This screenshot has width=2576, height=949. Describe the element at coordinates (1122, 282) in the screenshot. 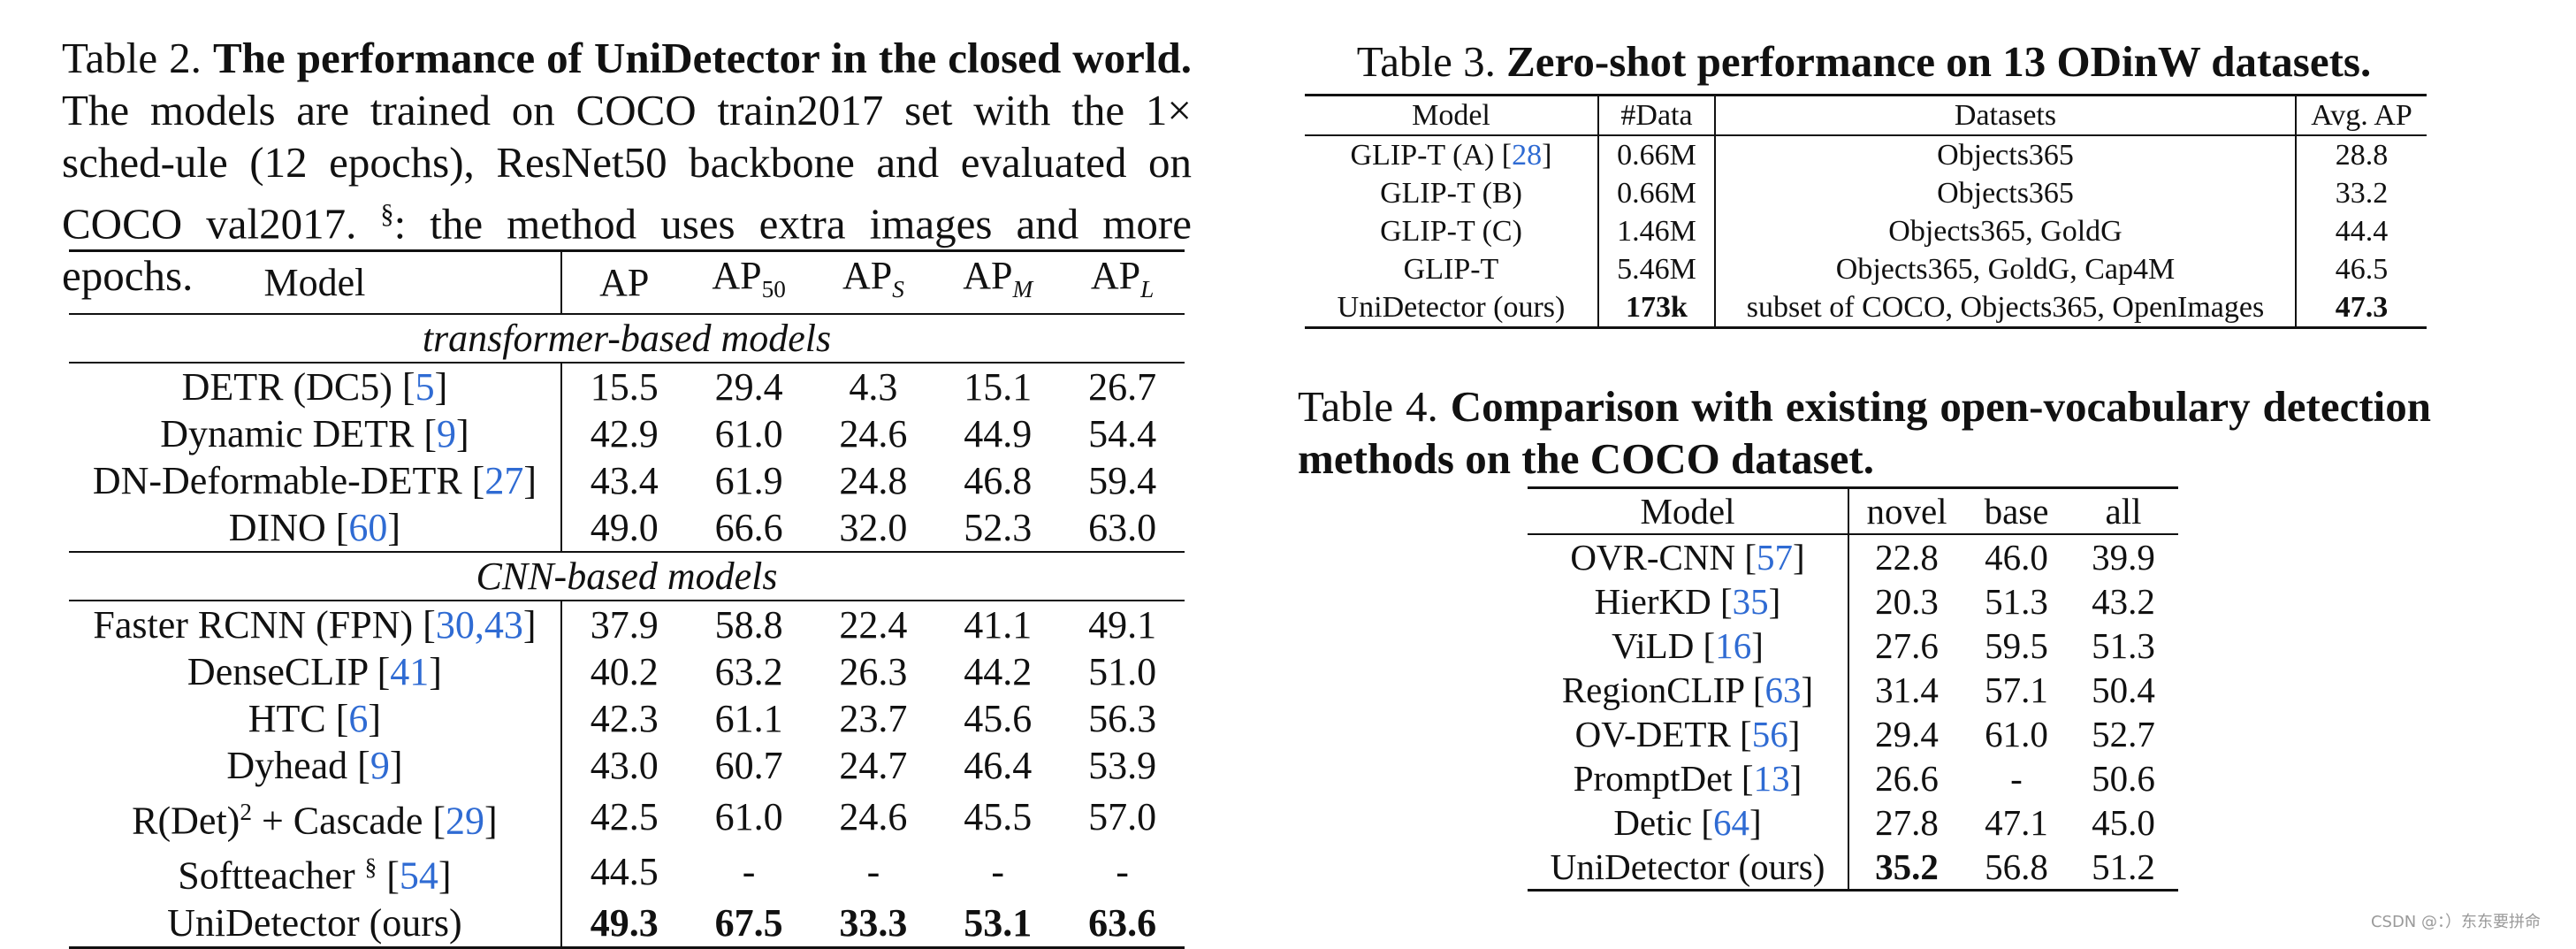

I see `table2-header-apl: APL` at that location.